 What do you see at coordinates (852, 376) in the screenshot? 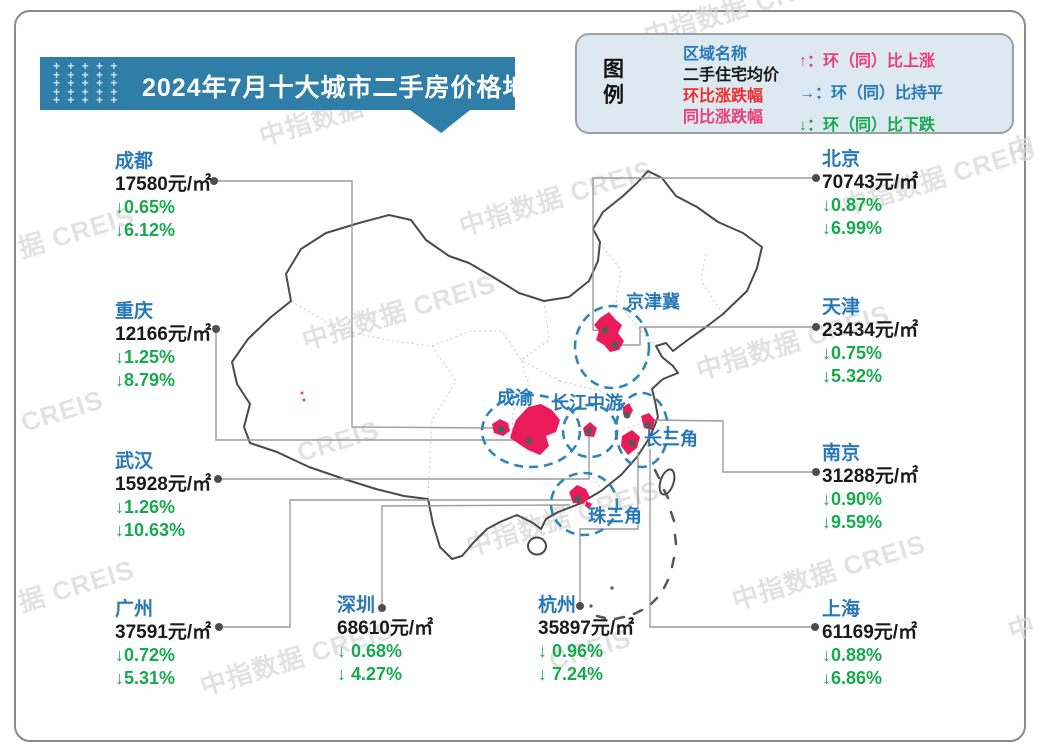
I see `city-yoy-change: ↓5.32%` at bounding box center [852, 376].